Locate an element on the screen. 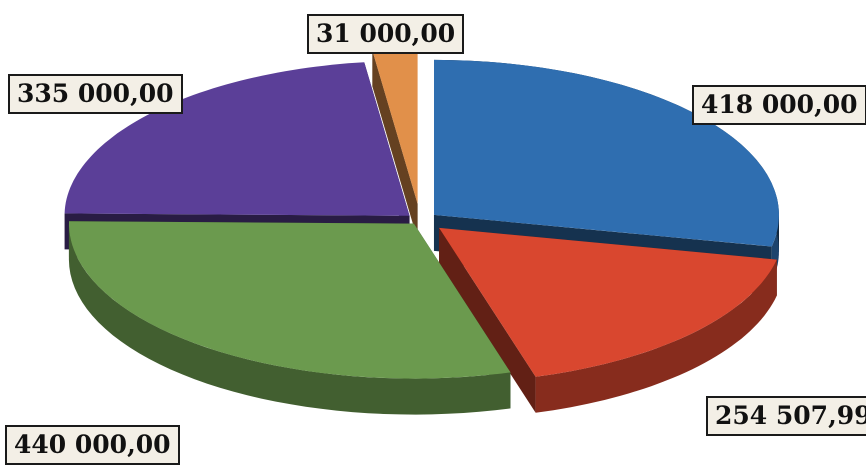  data-label-slice-3: 440 000,00 is located at coordinates (92, 445).